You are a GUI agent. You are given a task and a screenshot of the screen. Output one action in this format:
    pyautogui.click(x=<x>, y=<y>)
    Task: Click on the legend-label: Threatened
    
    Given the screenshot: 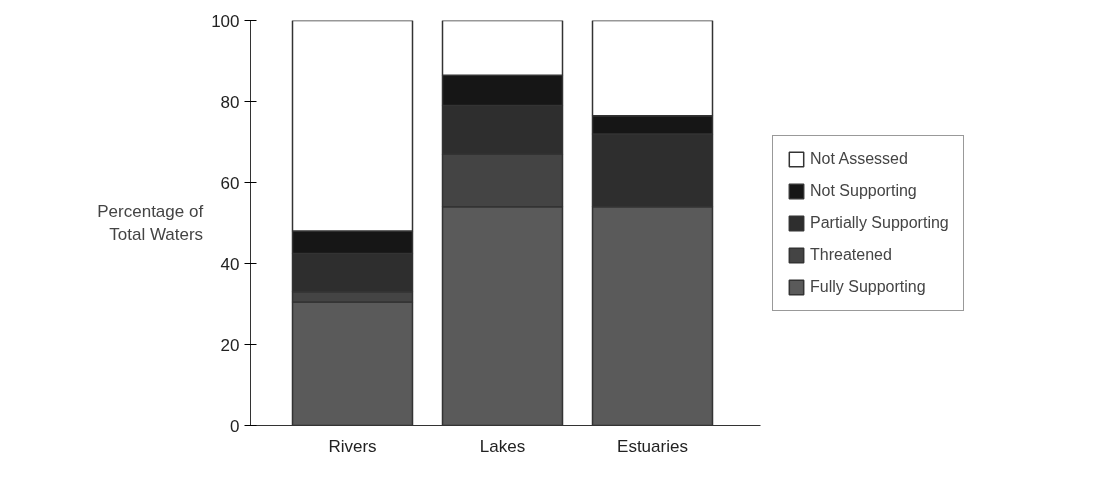 What is the action you would take?
    pyautogui.click(x=851, y=254)
    